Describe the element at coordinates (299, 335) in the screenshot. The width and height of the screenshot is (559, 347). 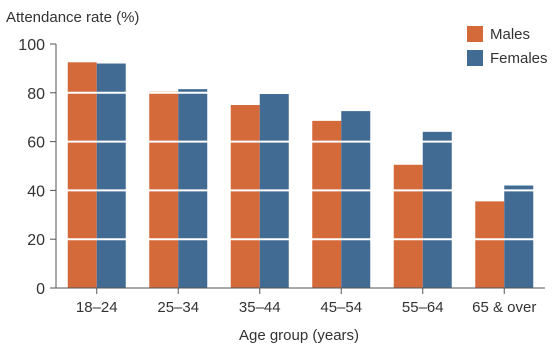
I see `x-axis-label: Age group (years)` at that location.